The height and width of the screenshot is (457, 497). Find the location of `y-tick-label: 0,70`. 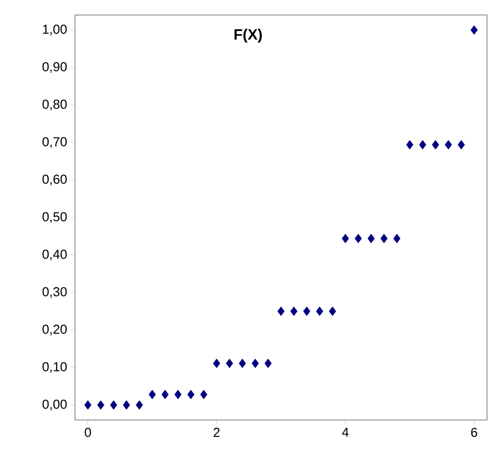

y-tick-label: 0,70 is located at coordinates (54, 142).